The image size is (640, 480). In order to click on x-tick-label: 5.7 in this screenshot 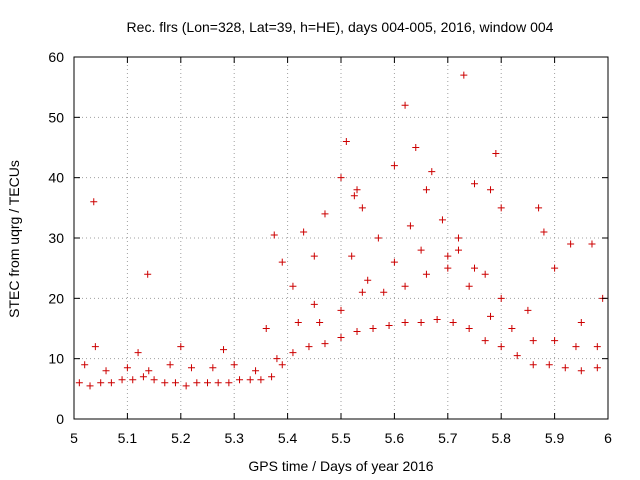, I will do `click(448, 438)`.